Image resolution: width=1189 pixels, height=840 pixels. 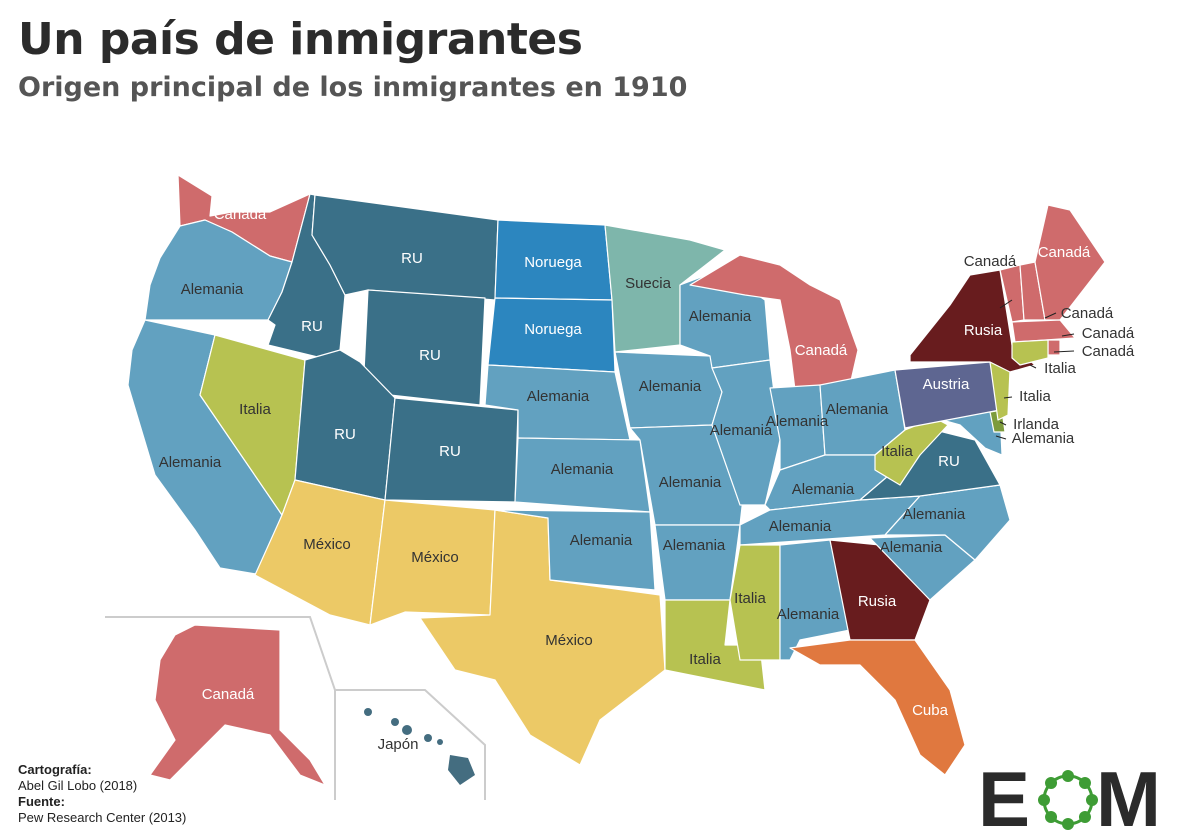 What do you see at coordinates (1043, 331) in the screenshot?
I see `state-massachusetts` at bounding box center [1043, 331].